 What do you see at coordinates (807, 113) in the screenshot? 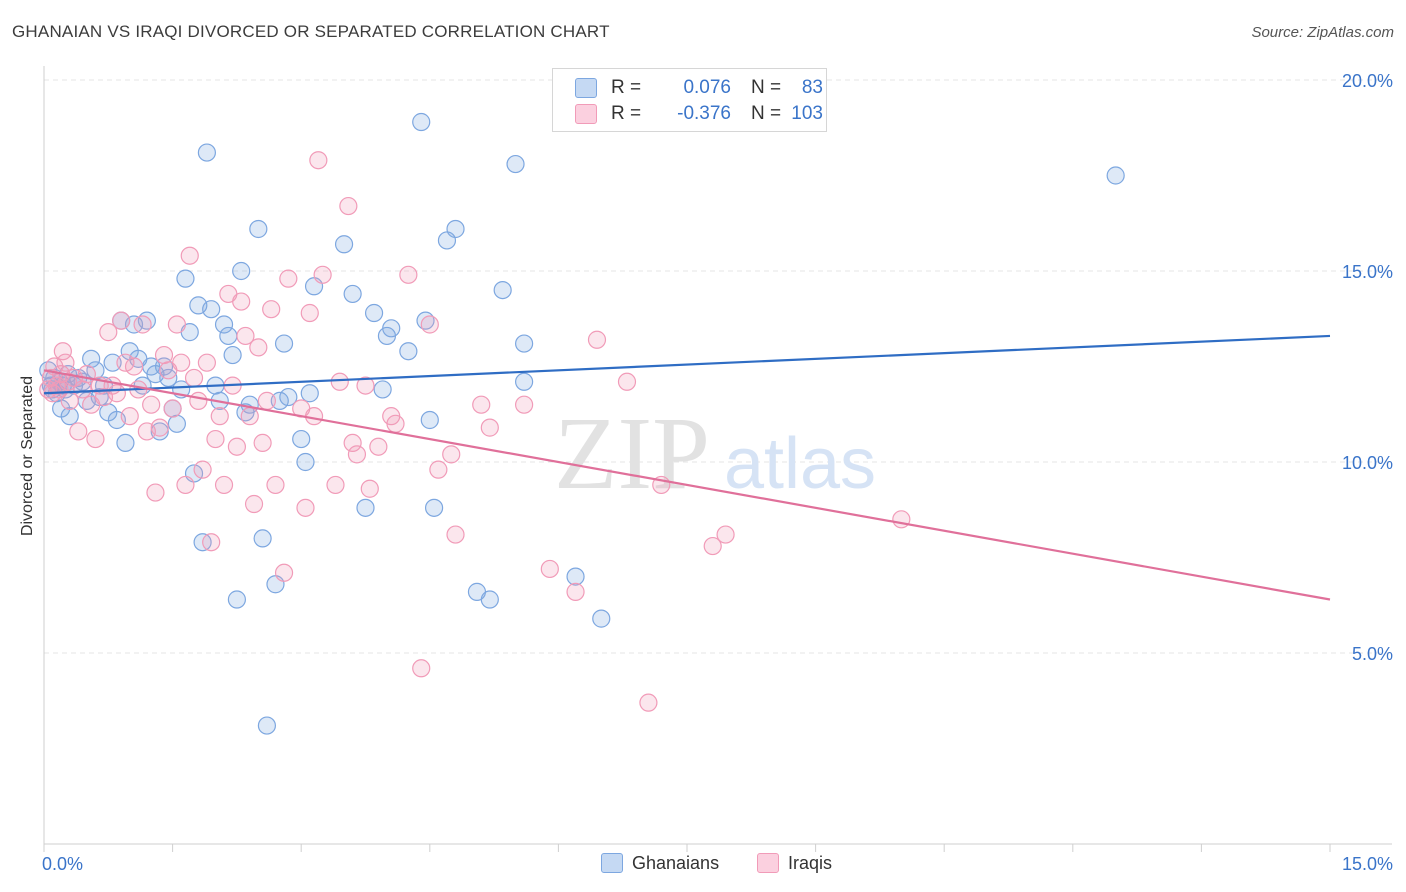
I see `legend-n-value: 103` at bounding box center [807, 113].